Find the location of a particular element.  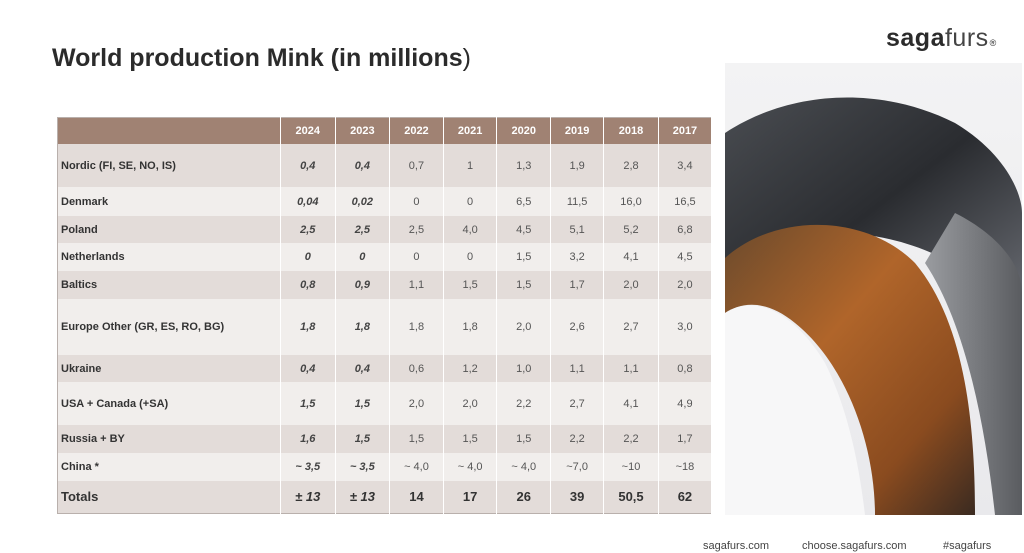

table-cell: 11,5 is located at coordinates (577, 201).